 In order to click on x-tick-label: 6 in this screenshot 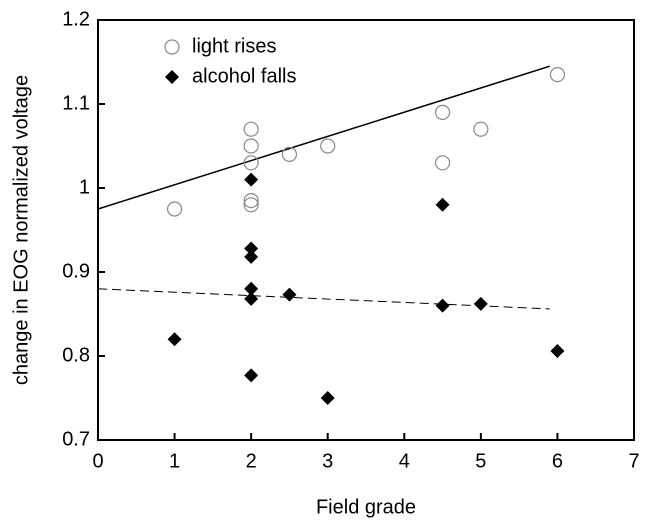, I will do `click(557, 461)`.